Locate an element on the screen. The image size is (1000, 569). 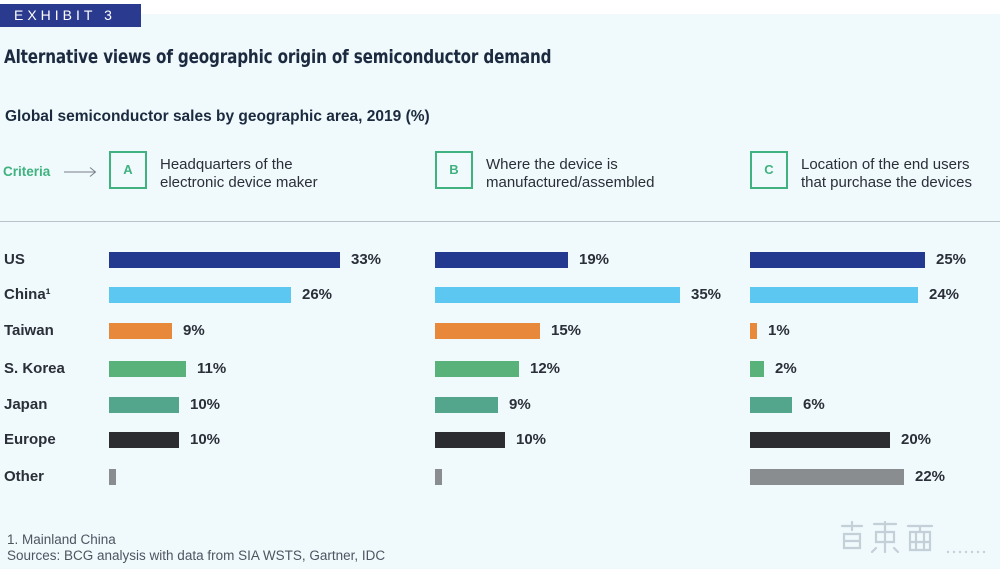
bar-c-europe is located at coordinates (820, 440).